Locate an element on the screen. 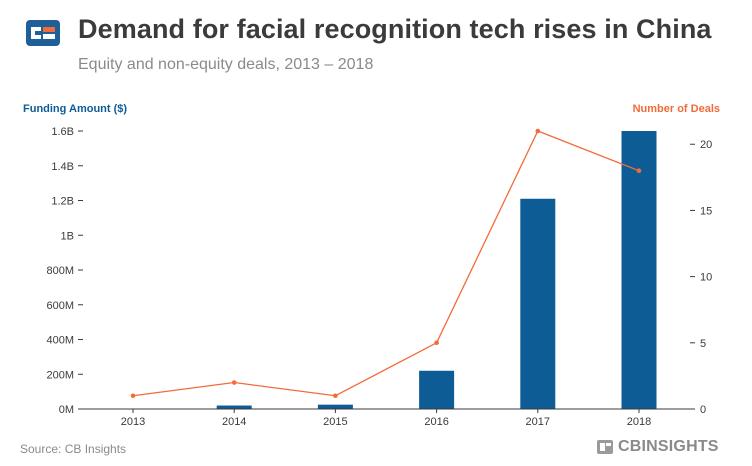  left-tick-label: 600M is located at coordinates (60, 306).